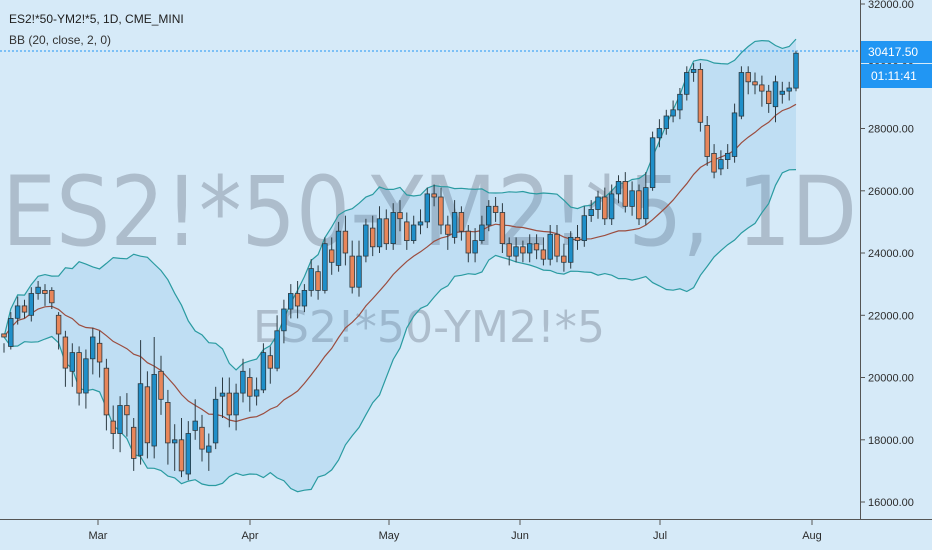  What do you see at coordinates (96, 19) in the screenshot?
I see `symbol-legend: ES2!*50-YM2!*5, 1D, CME_MINI` at bounding box center [96, 19].